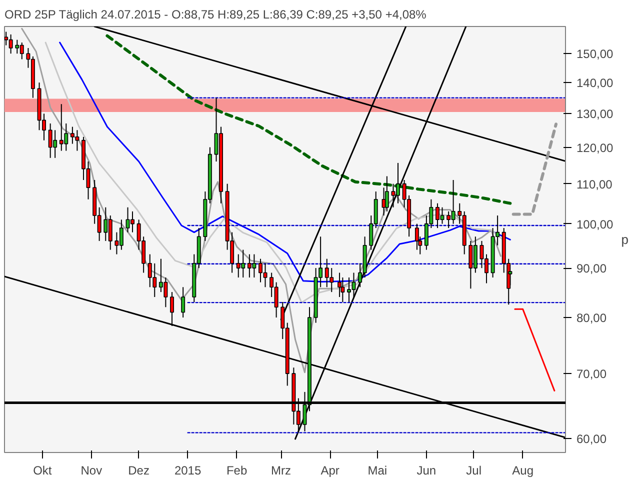 The width and height of the screenshot is (631, 480). Describe the element at coordinates (595, 114) in the screenshot. I see `y-tick-label: 130,00` at that location.